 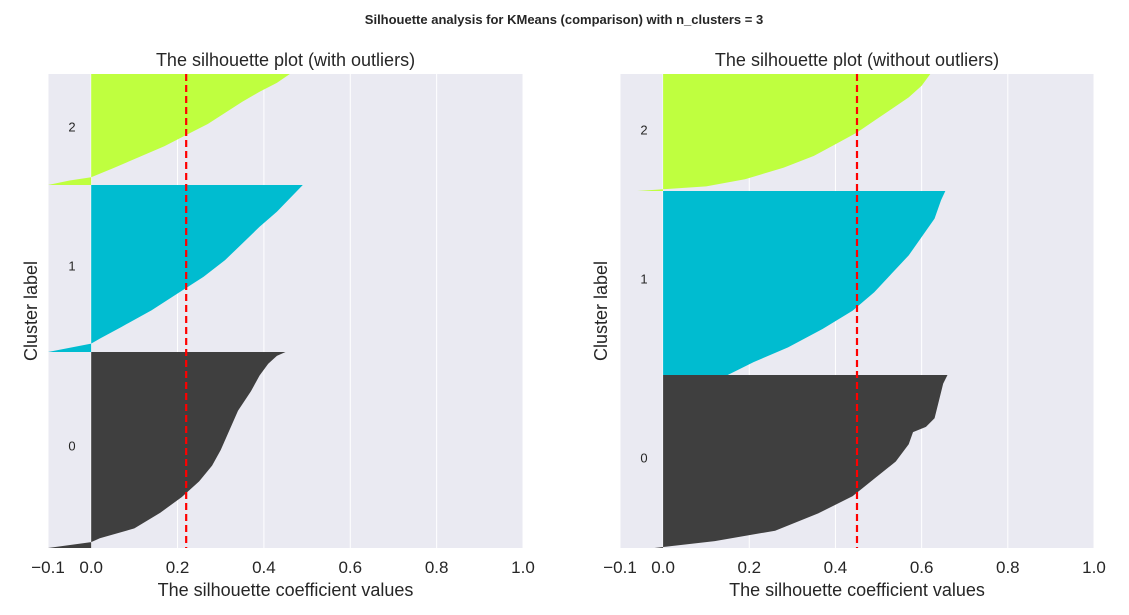 What do you see at coordinates (643, 278) in the screenshot?
I see `right-cluster-label-1: 1` at bounding box center [643, 278].